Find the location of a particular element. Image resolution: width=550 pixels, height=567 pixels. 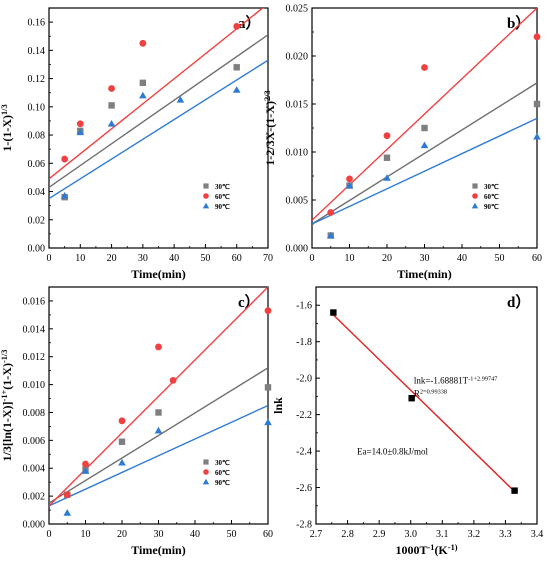

x-tick-label: 3.0 is located at coordinates (410, 534).